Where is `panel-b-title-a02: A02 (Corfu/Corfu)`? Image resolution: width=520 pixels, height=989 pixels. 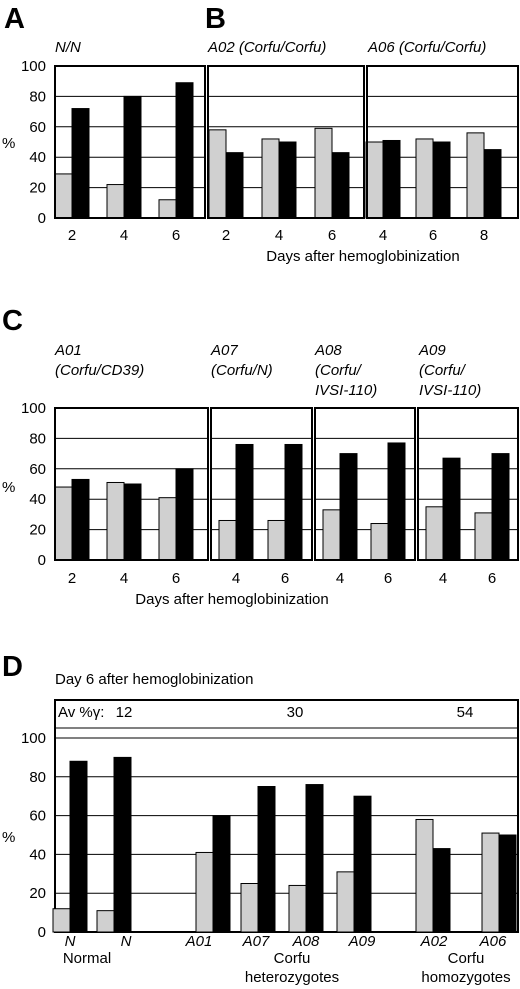 panel-b-title-a02: A02 (Corfu/Corfu) is located at coordinates (266, 47).